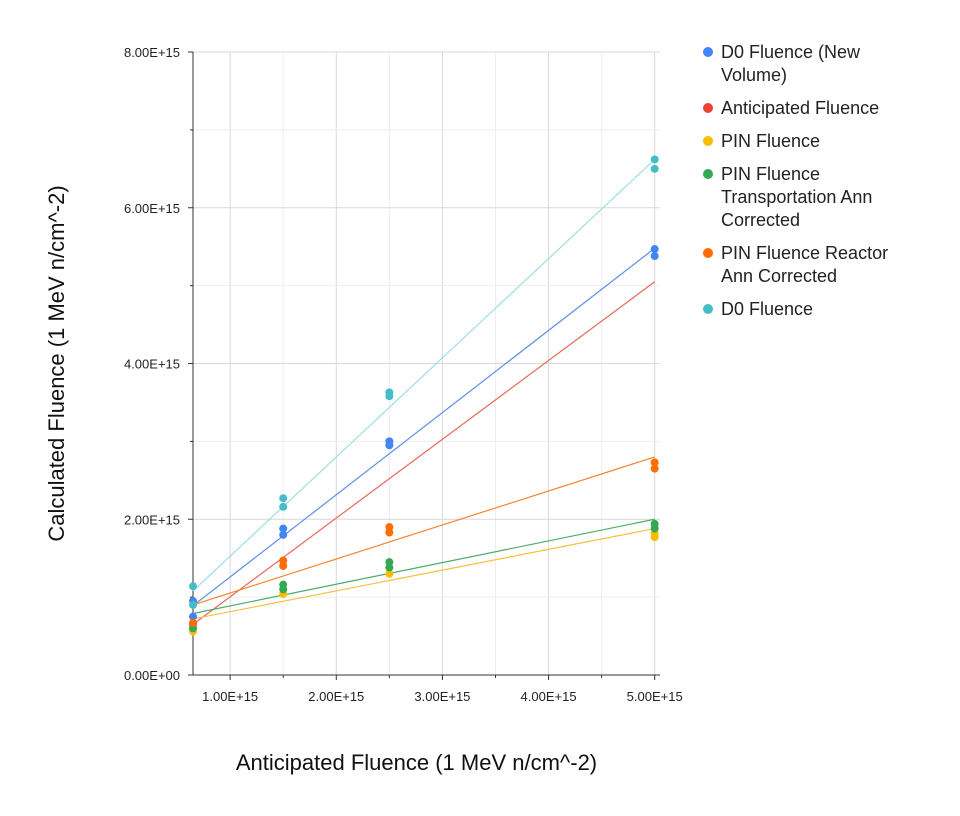  I want to click on legend-item: PIN Fluence Reactor Ann Corrected, so click(795, 264).